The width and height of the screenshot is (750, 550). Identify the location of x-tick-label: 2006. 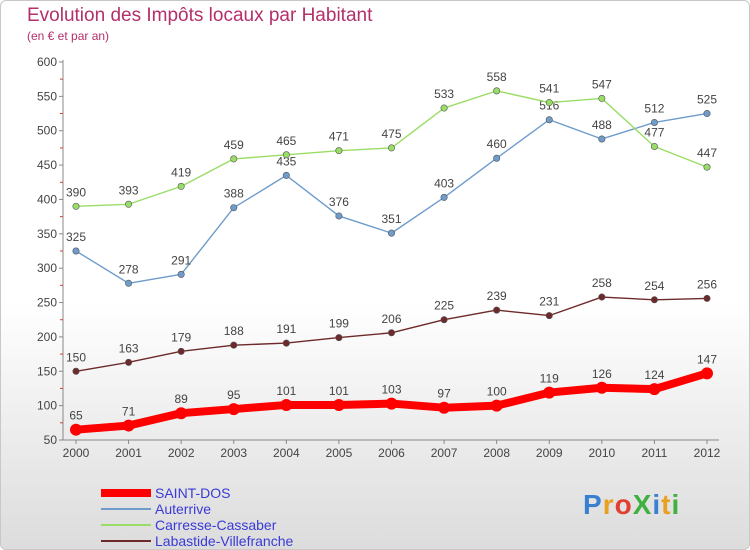
(391, 453).